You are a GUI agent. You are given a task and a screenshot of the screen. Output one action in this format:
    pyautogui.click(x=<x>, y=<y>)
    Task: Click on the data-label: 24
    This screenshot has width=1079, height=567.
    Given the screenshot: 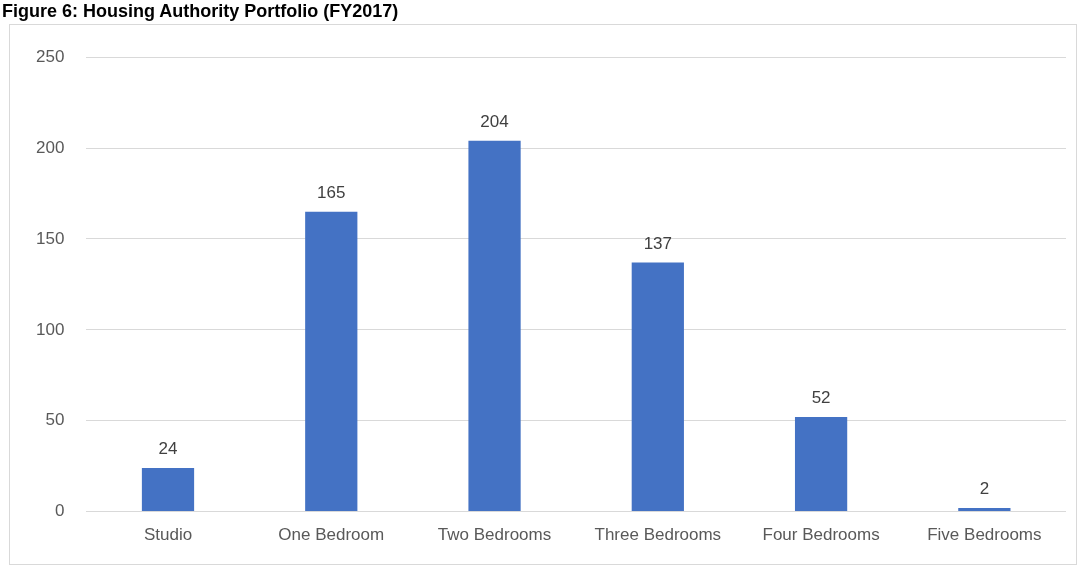 What is the action you would take?
    pyautogui.click(x=168, y=449)
    